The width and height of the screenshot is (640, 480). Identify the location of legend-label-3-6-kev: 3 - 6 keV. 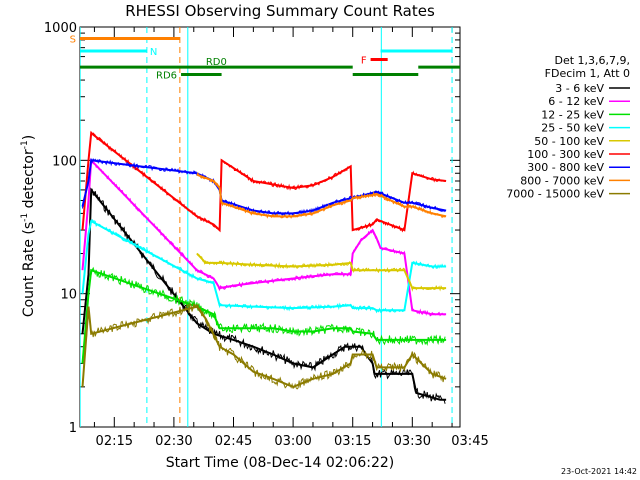
(579, 88).